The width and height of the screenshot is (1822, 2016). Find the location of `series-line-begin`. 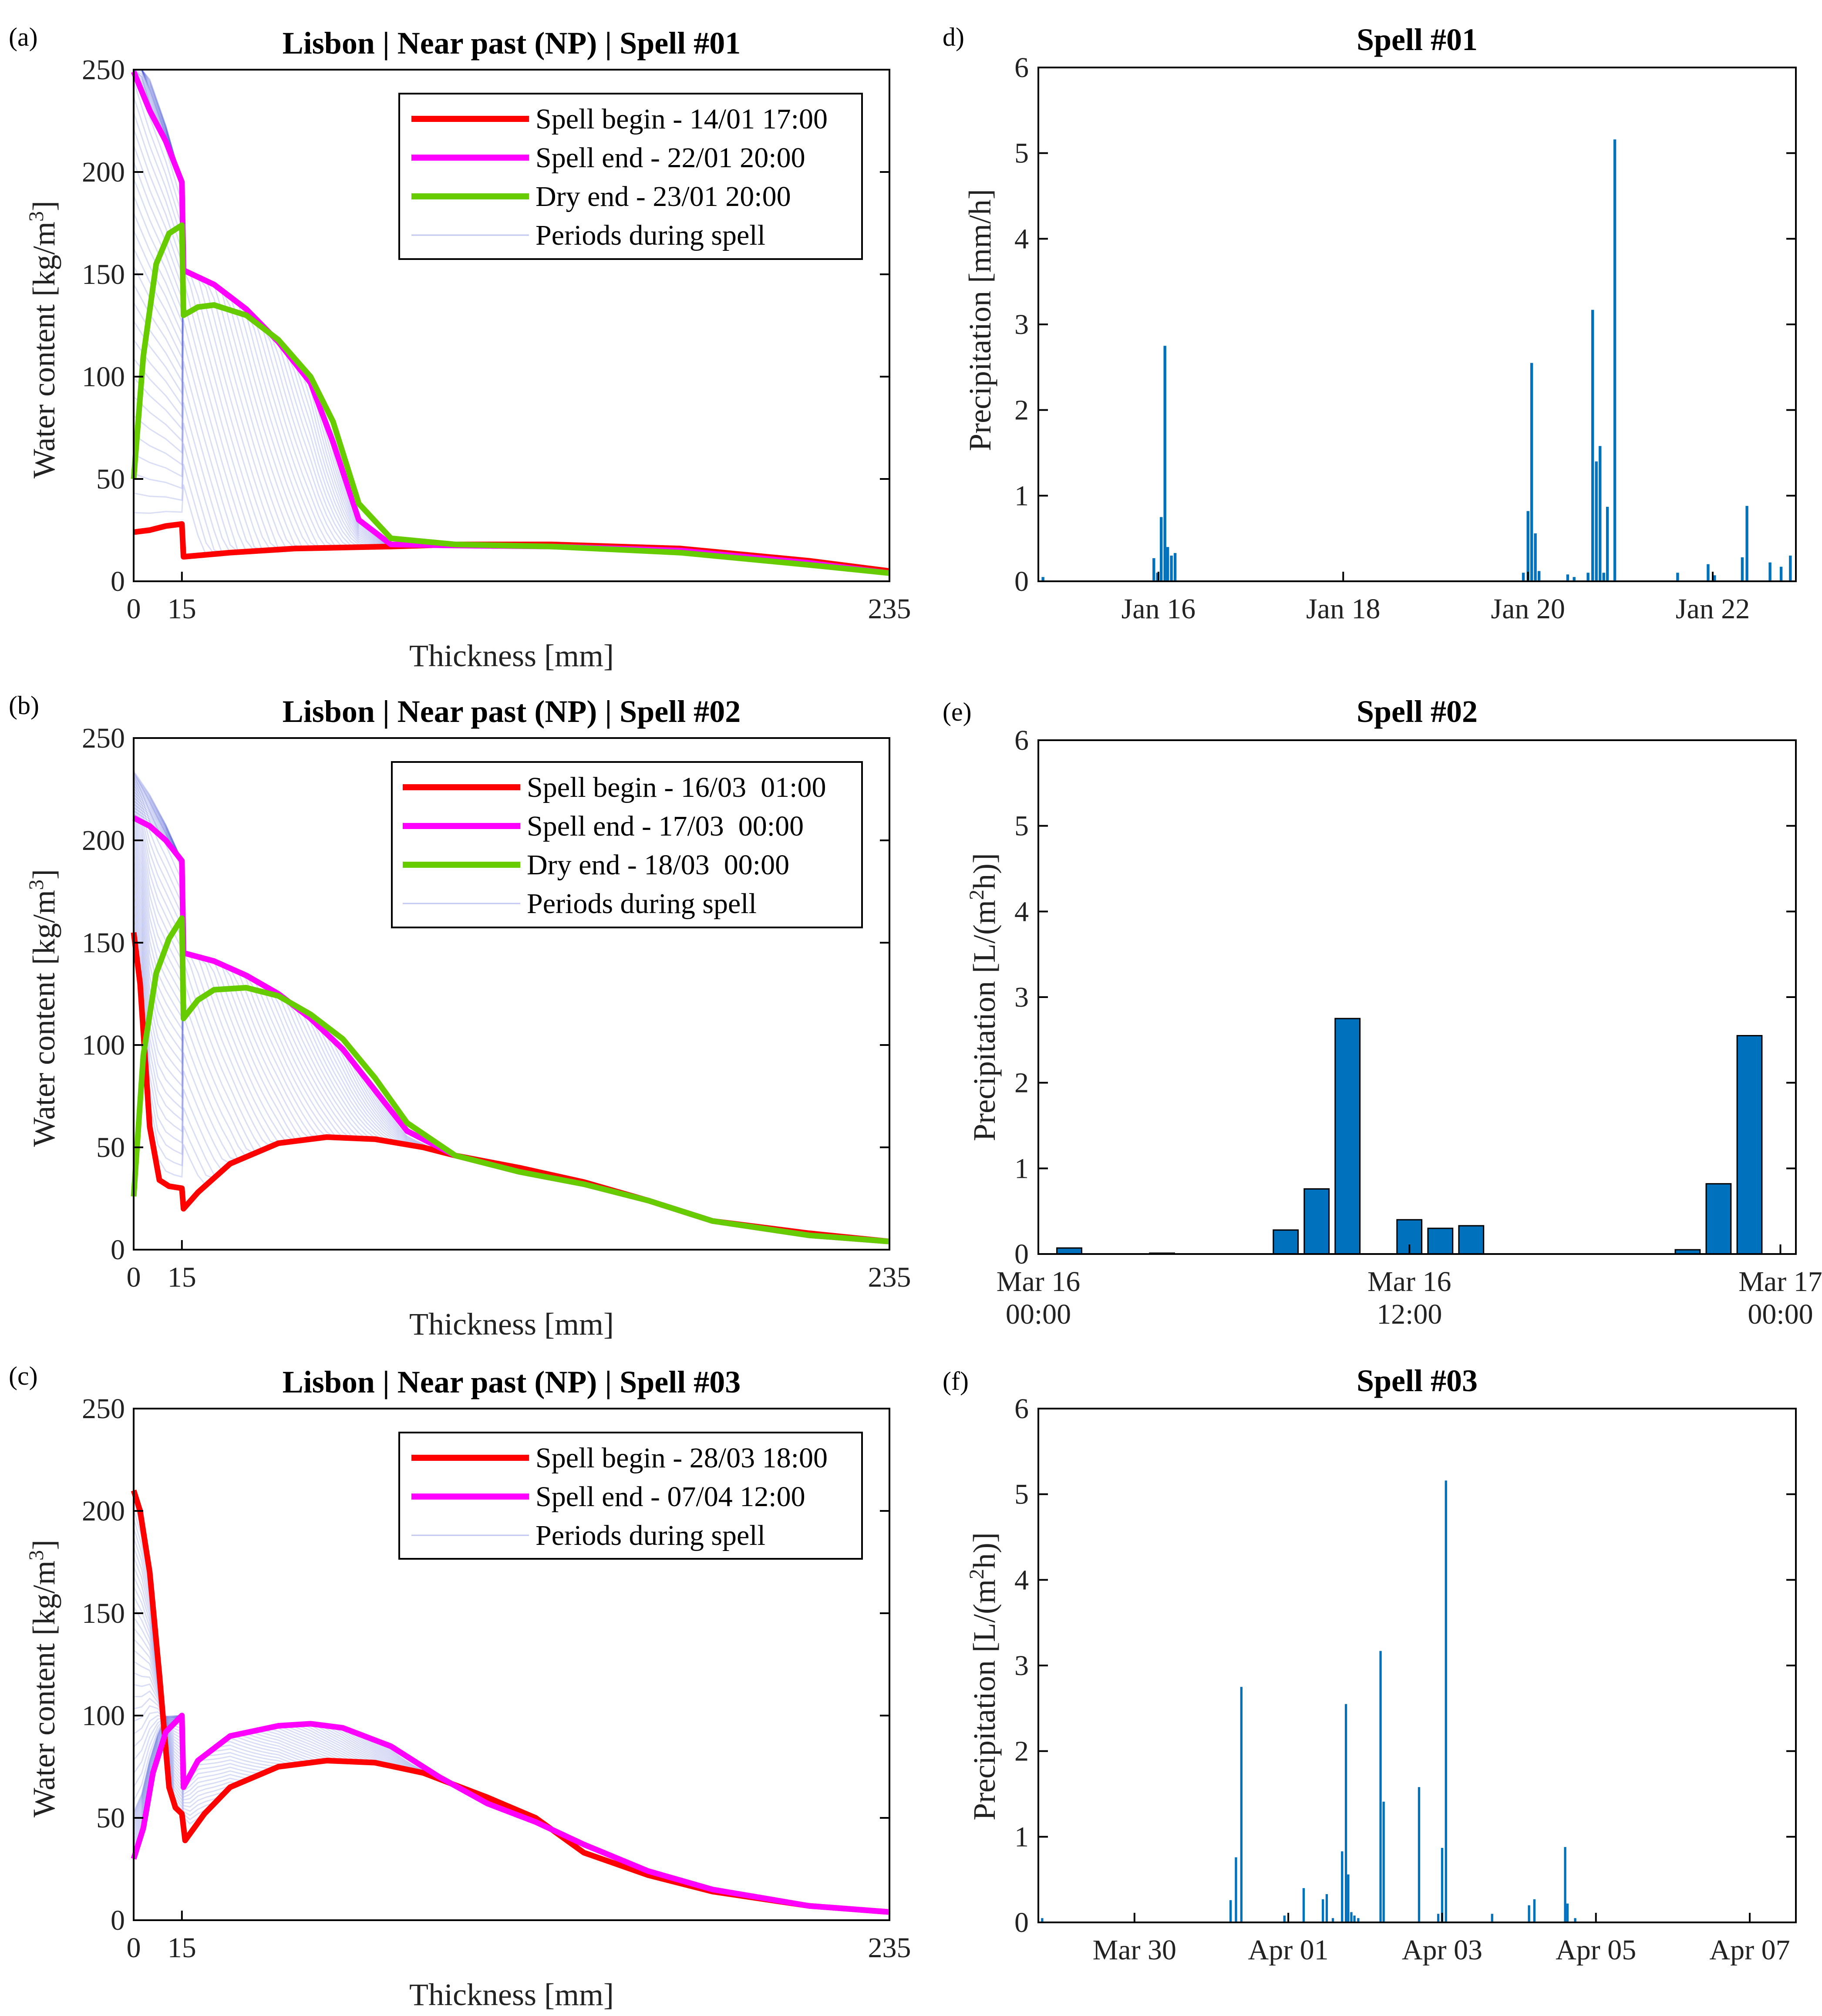

series-line-begin is located at coordinates (510, 1702).